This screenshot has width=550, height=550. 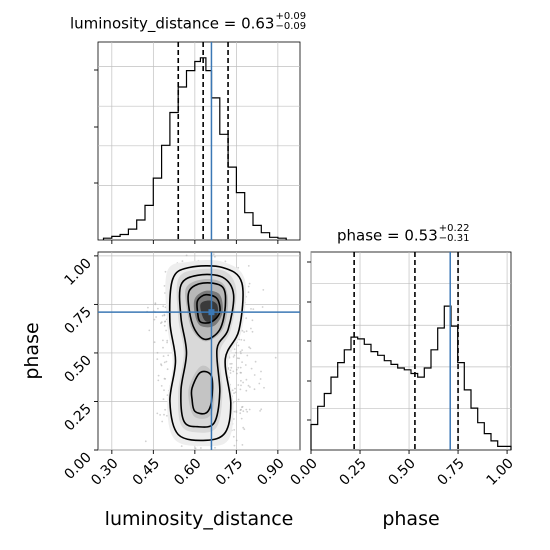 I want to click on x-tick-label: 1.00, so click(x=500, y=472).